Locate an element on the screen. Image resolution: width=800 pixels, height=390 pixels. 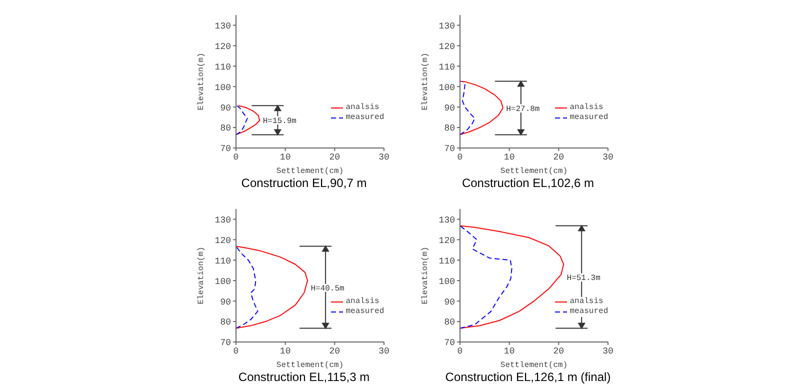
text: Construction EL,115,3 m is located at coordinates (304, 377).